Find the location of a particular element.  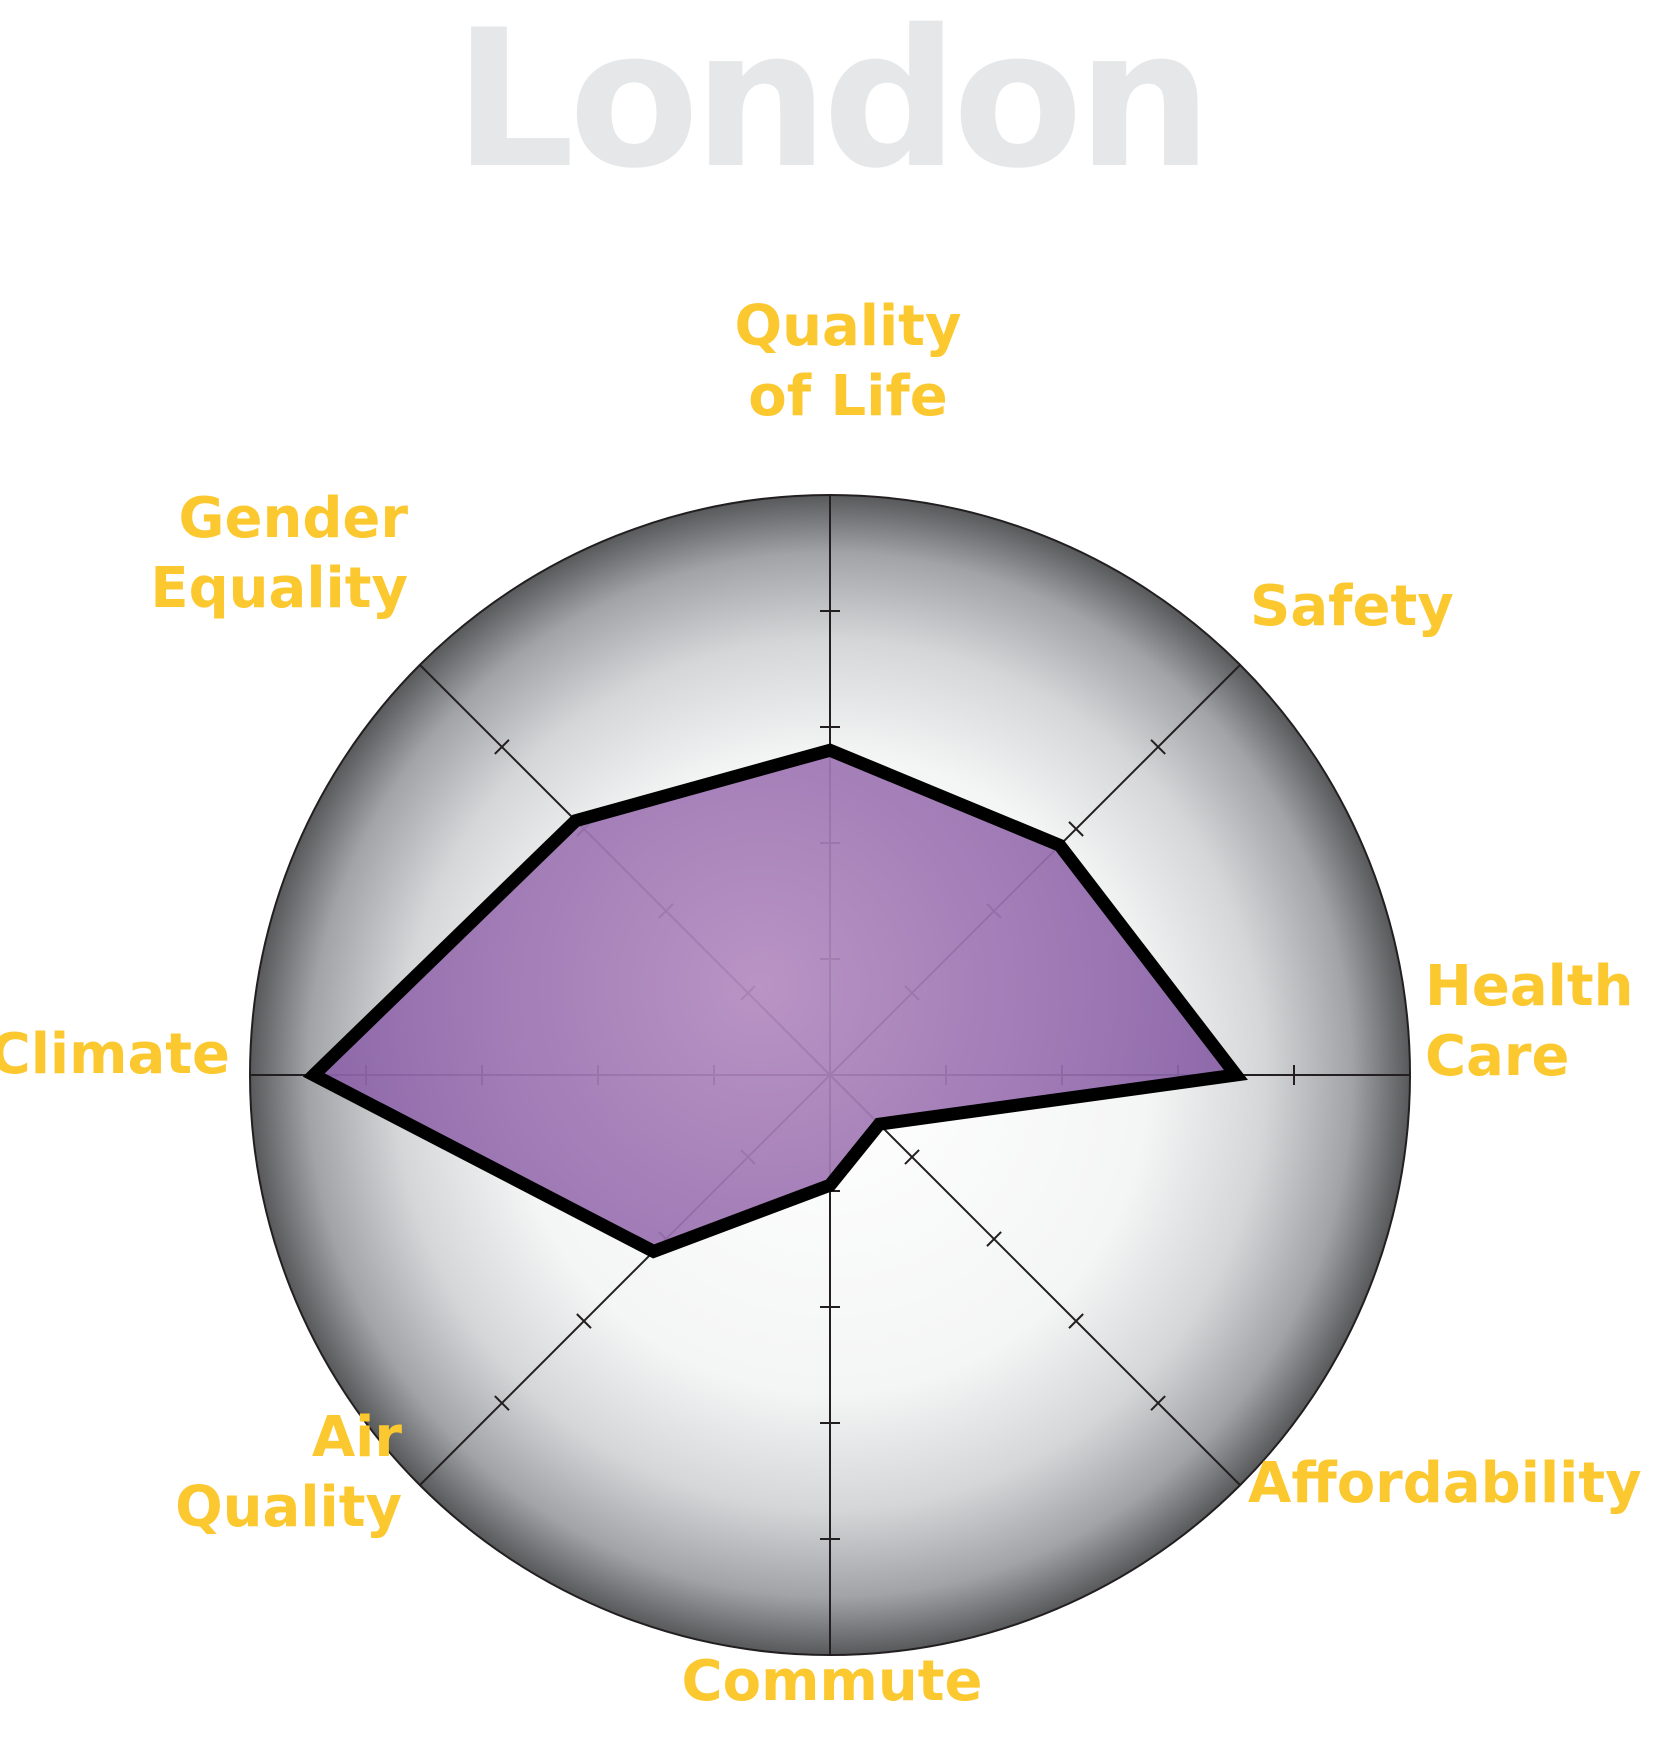

data-point-affordability is located at coordinates (879, 1124).